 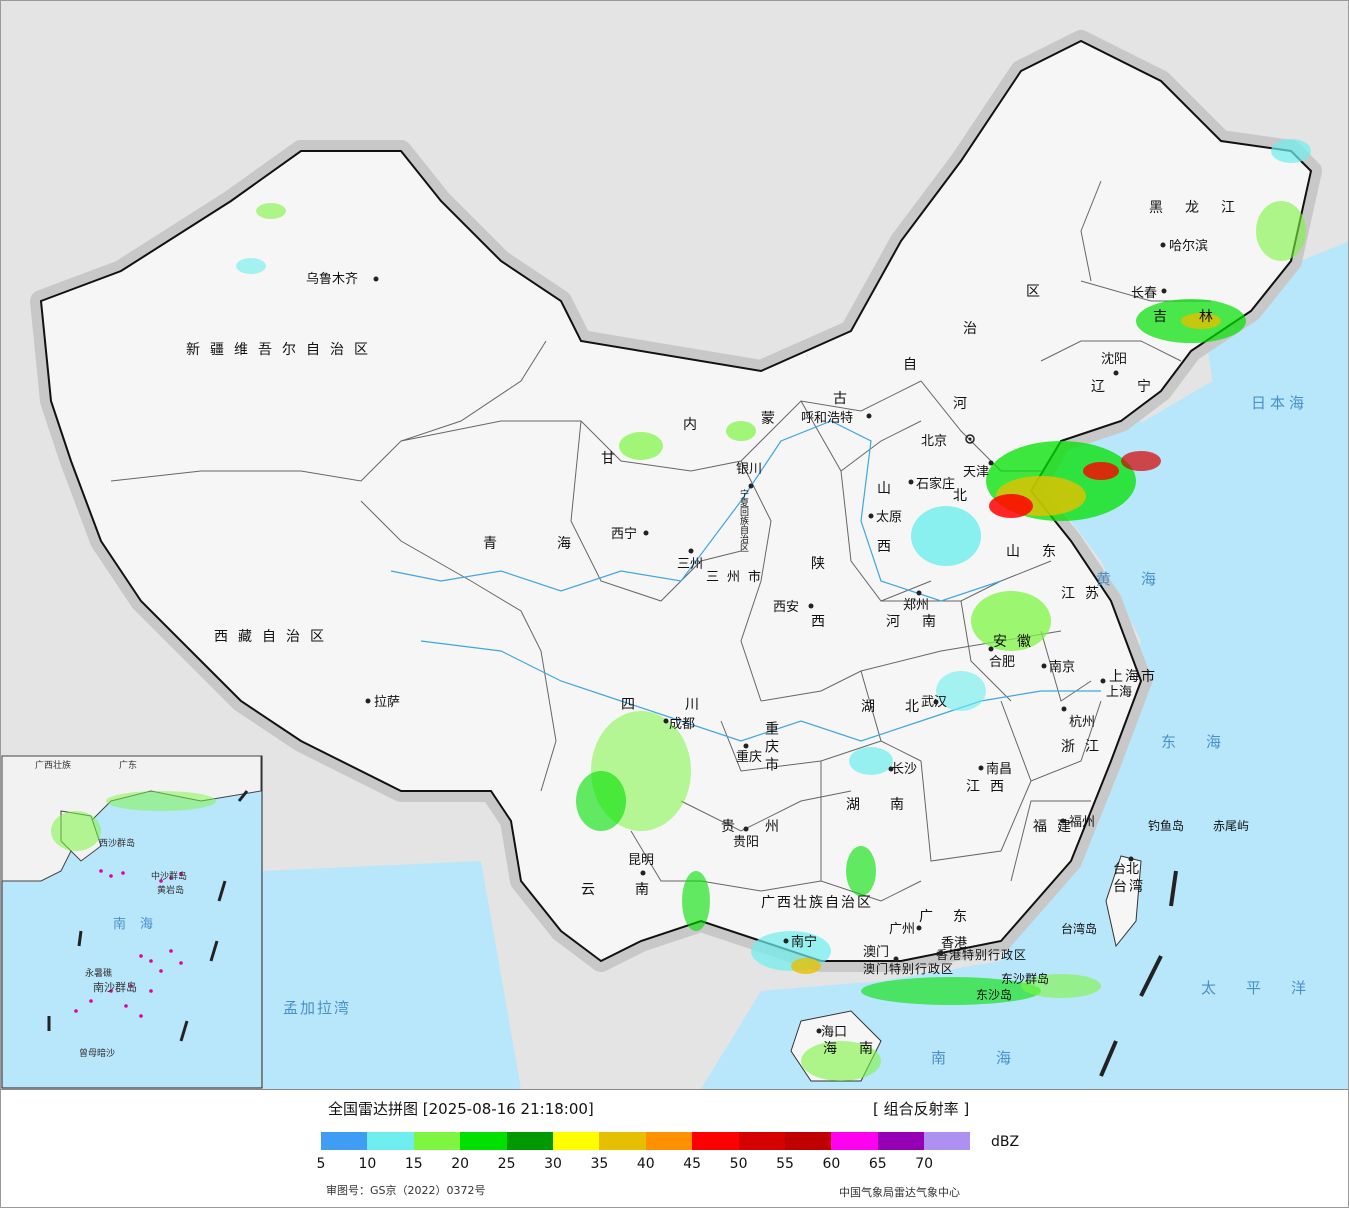 What do you see at coordinates (1038, 292) in the screenshot?
I see `label-neimenggu-6: 区` at bounding box center [1038, 292].